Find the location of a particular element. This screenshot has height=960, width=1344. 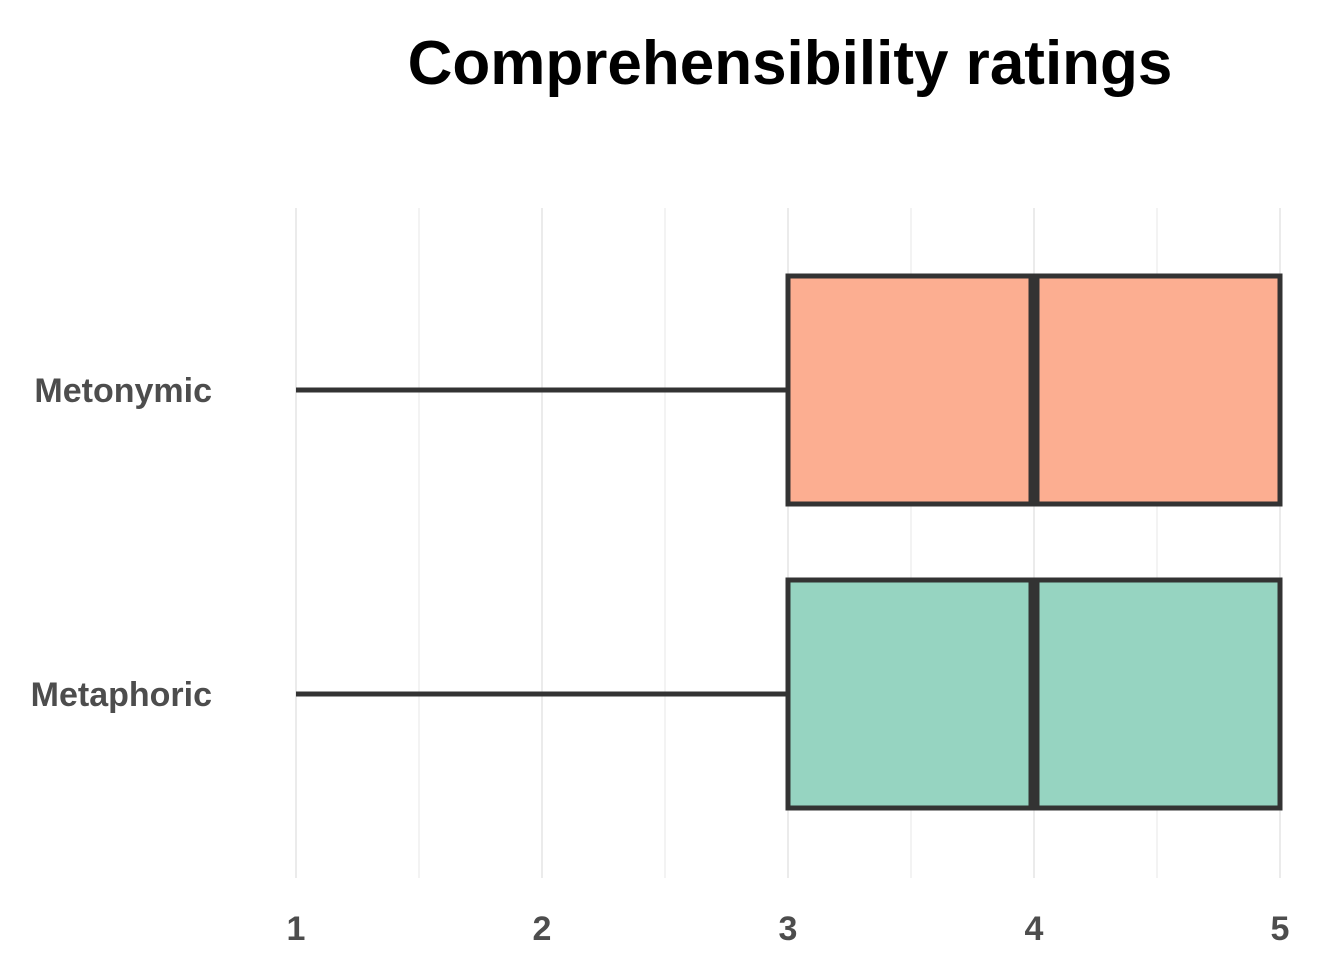

x-tick-label: 4 is located at coordinates (1034, 929).